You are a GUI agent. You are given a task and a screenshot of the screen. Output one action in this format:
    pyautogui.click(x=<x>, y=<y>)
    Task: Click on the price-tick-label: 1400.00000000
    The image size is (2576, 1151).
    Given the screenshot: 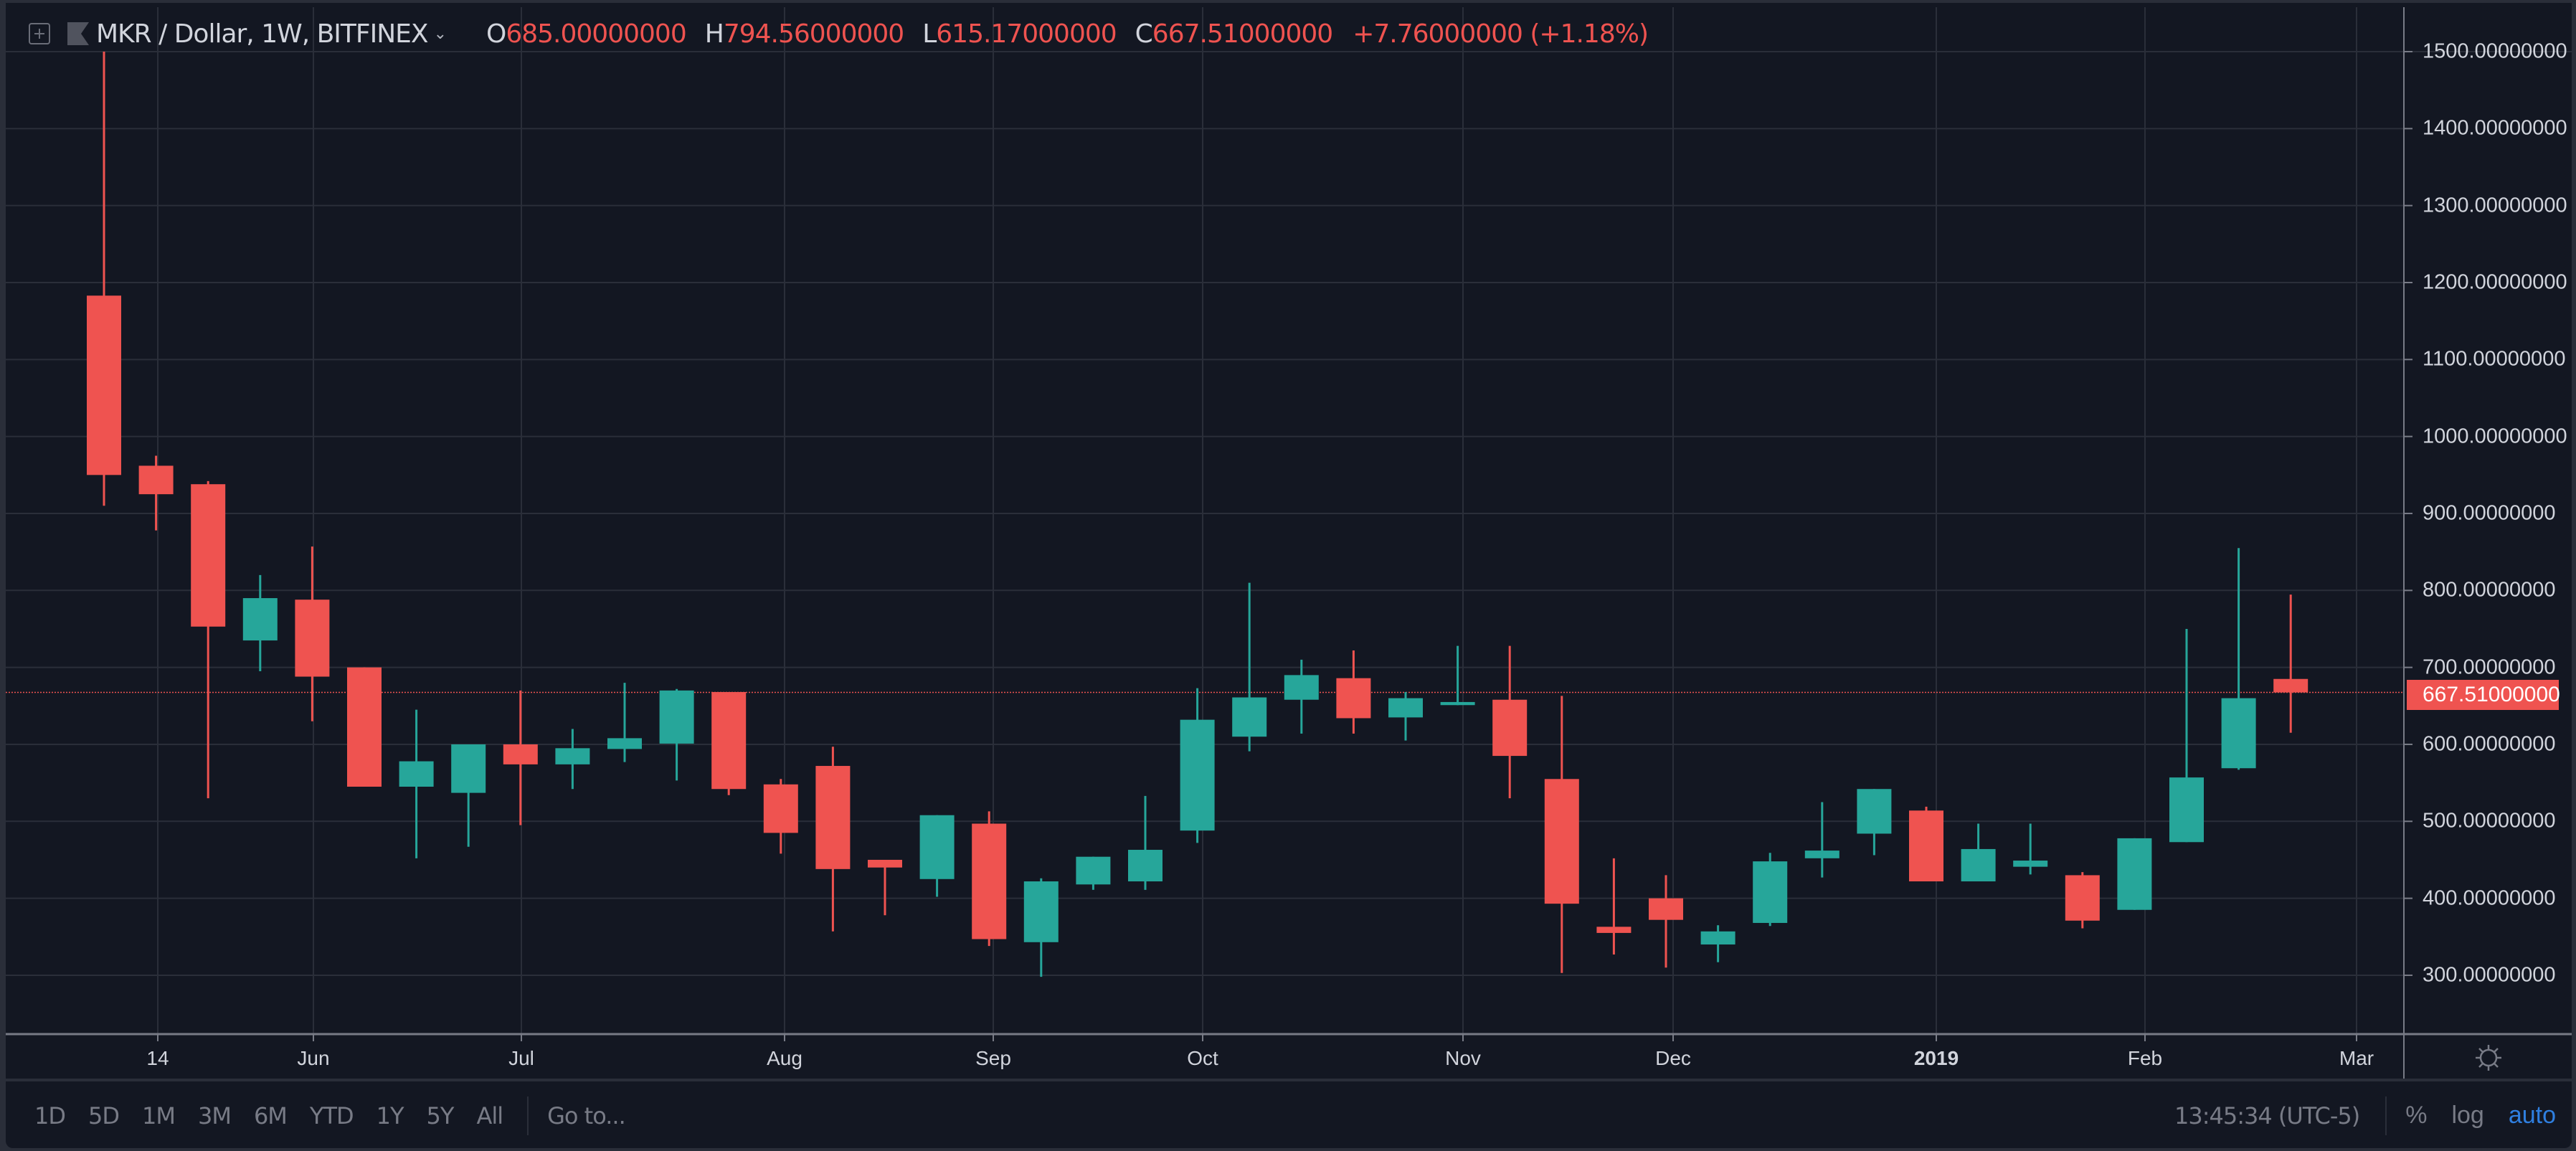 What is the action you would take?
    pyautogui.click(x=2495, y=128)
    